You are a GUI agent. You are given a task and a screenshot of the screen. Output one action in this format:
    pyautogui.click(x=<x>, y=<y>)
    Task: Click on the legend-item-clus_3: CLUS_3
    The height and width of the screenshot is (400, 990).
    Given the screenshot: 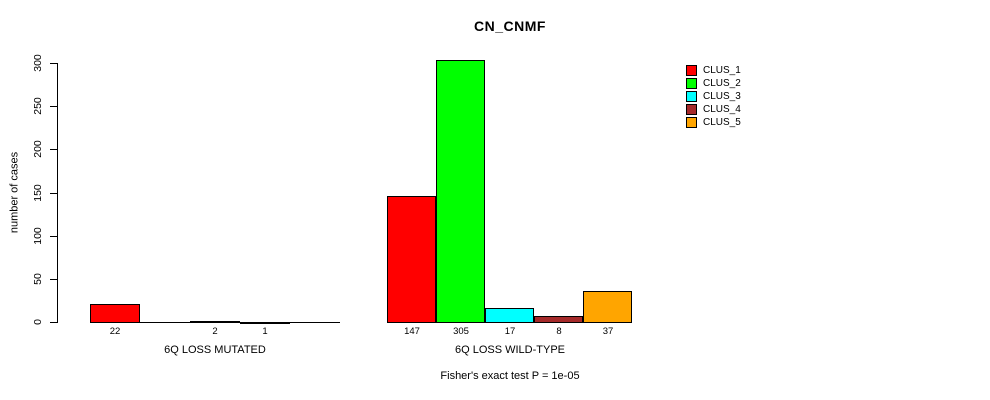 What is the action you would take?
    pyautogui.click(x=713, y=96)
    